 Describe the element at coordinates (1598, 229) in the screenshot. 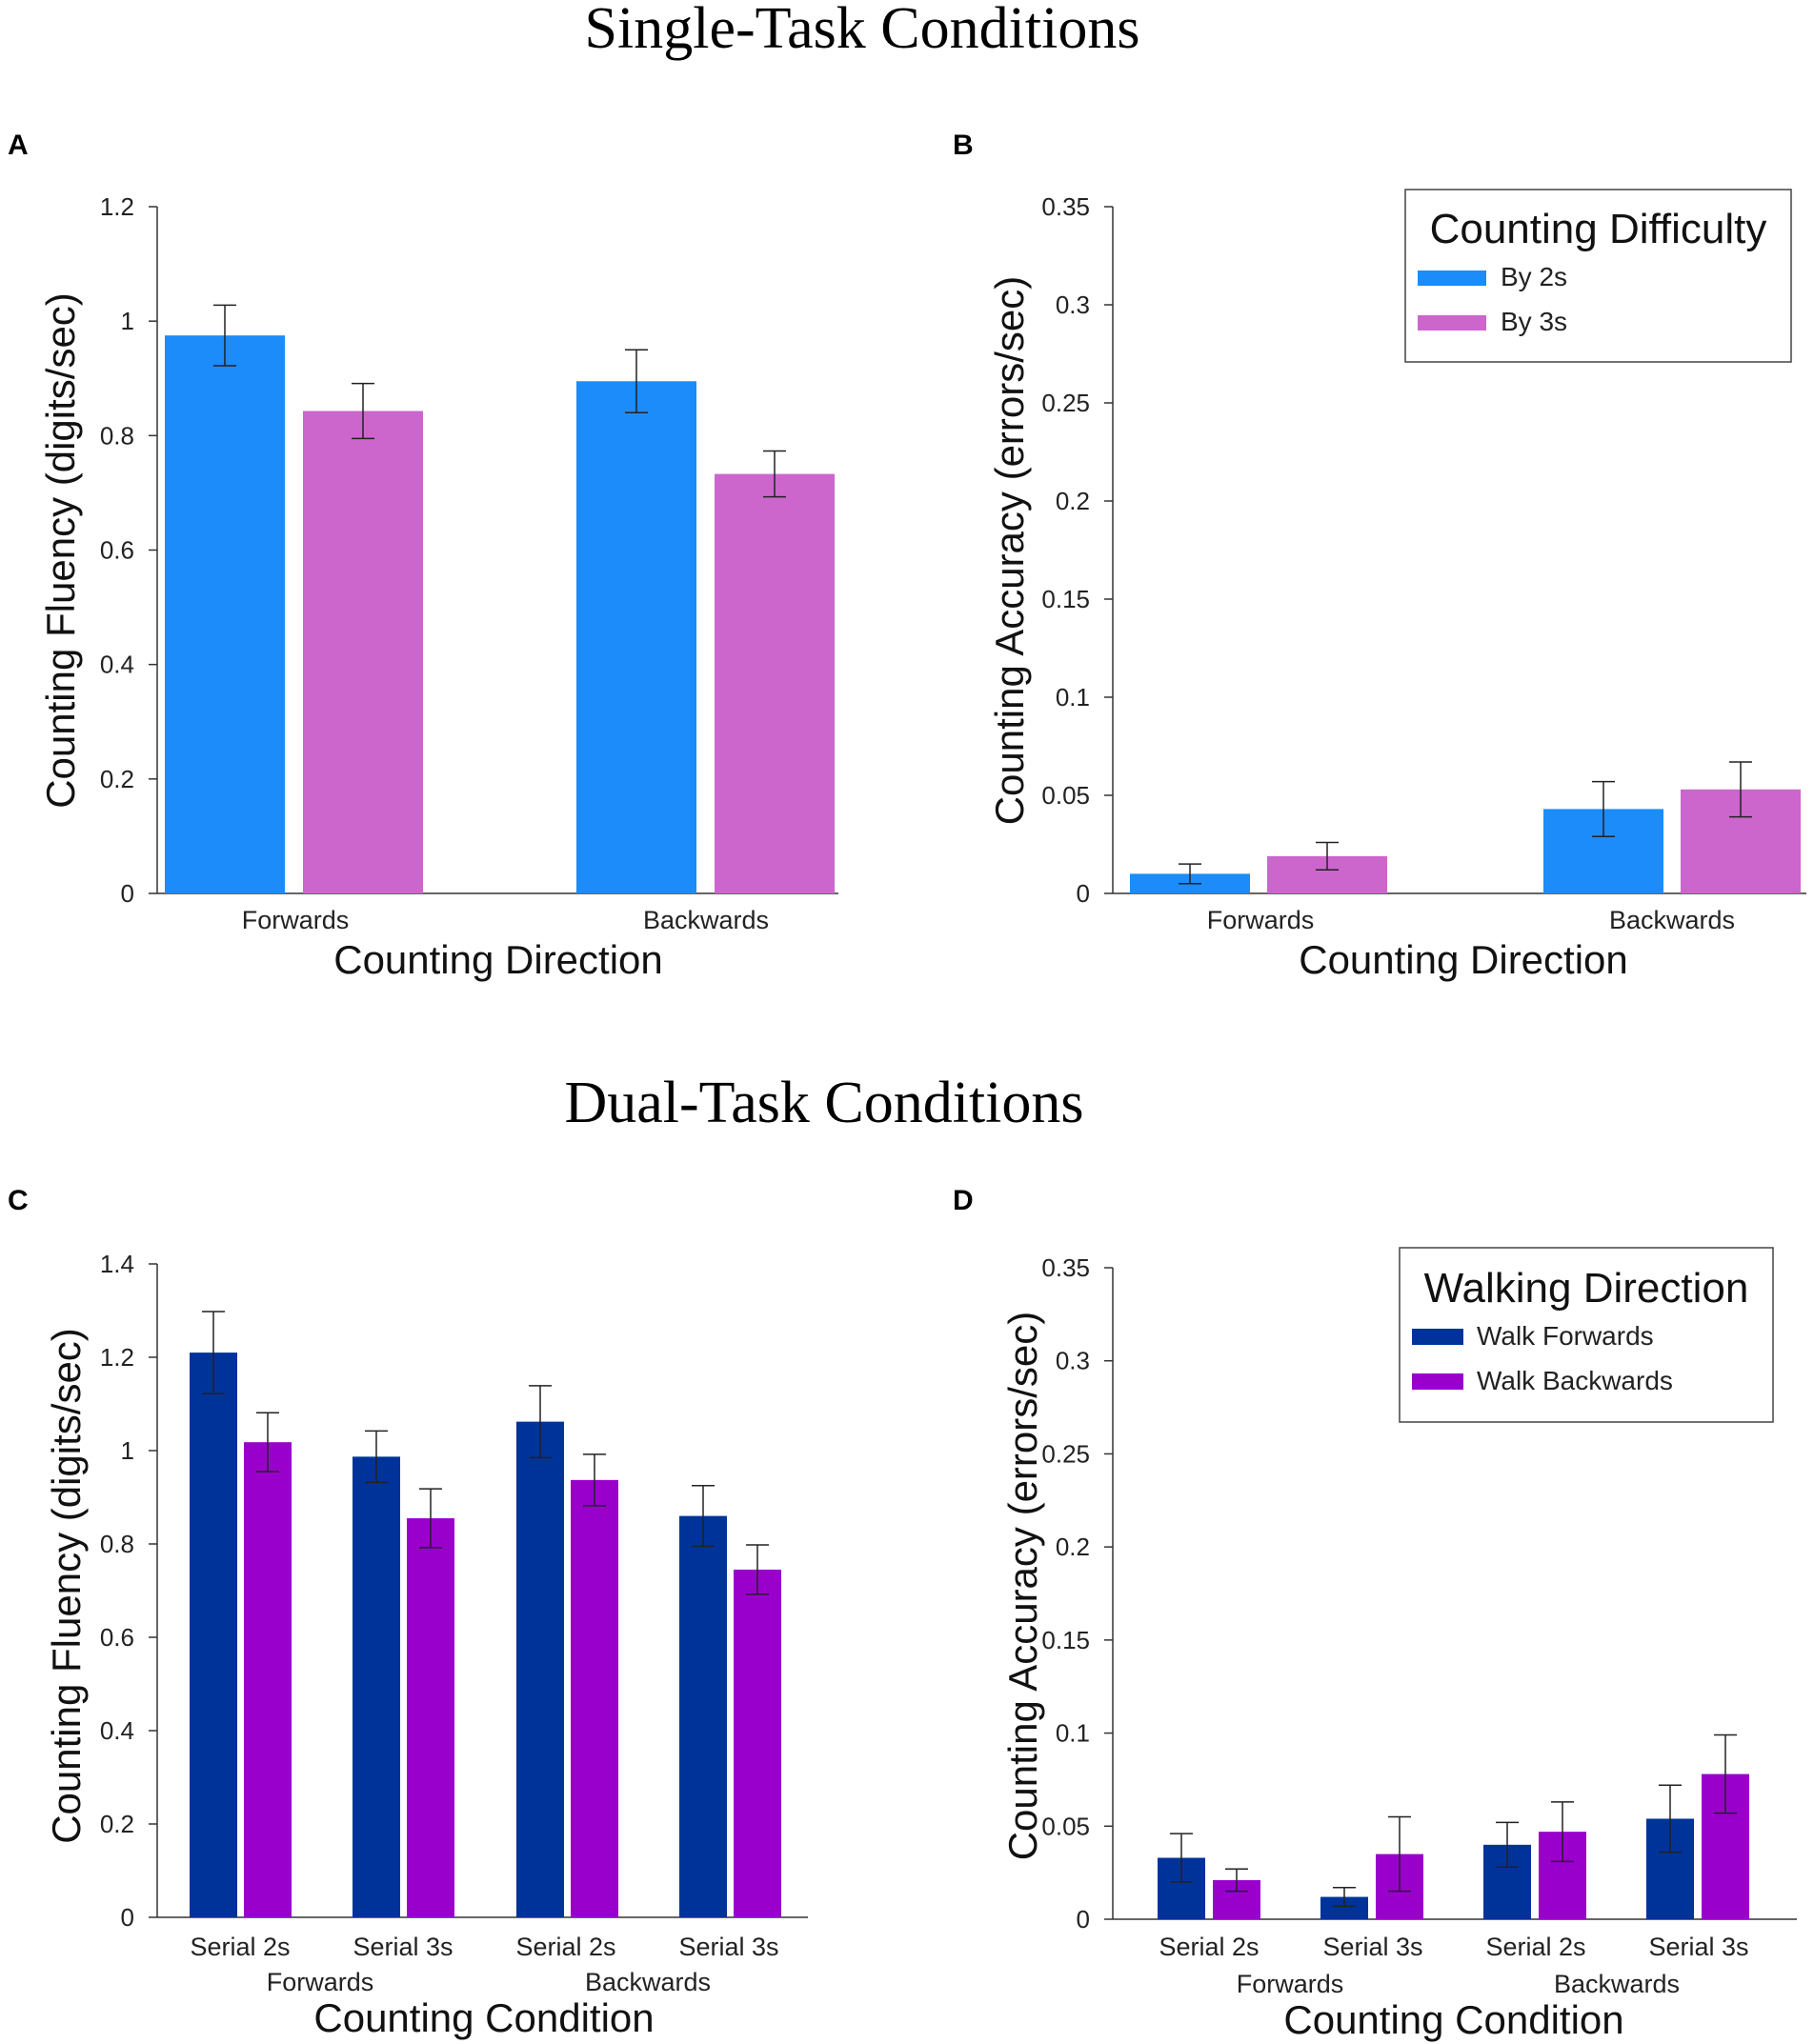

I see `legend-title: Counting Difficulty` at that location.